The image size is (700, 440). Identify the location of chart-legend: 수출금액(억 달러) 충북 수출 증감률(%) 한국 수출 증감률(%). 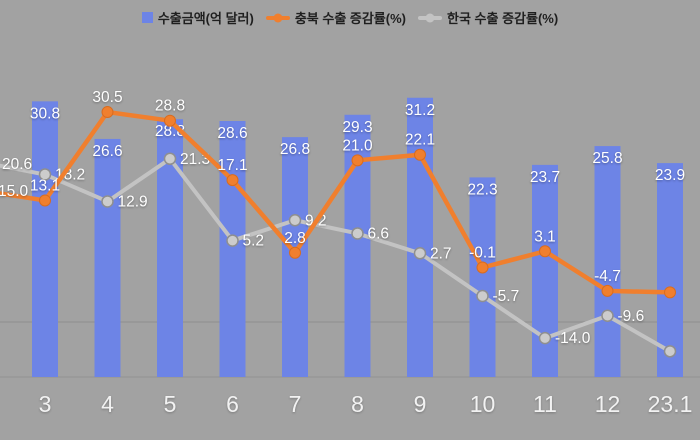
(350, 17).